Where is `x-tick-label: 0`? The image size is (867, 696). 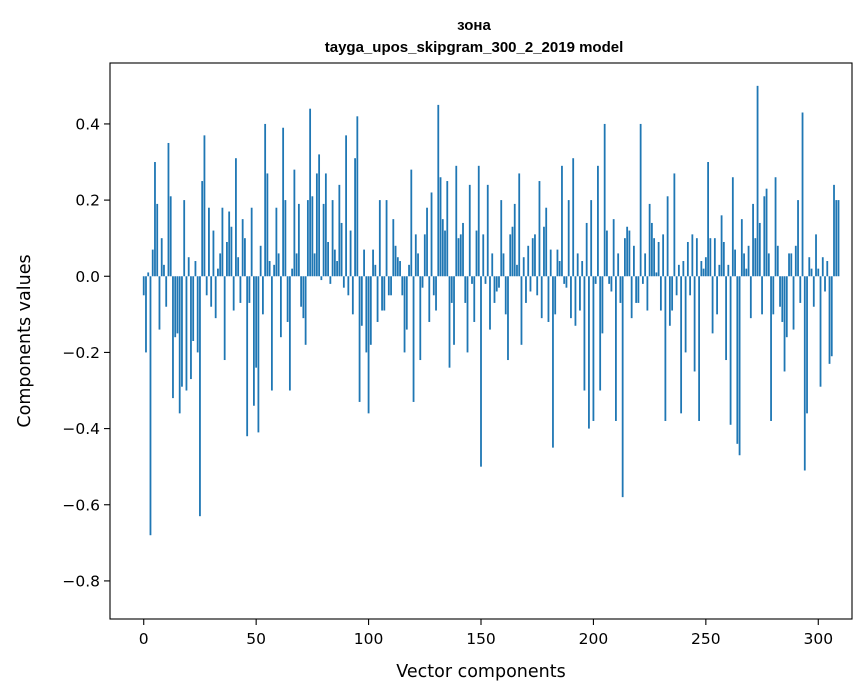 x-tick-label: 0 is located at coordinates (144, 639).